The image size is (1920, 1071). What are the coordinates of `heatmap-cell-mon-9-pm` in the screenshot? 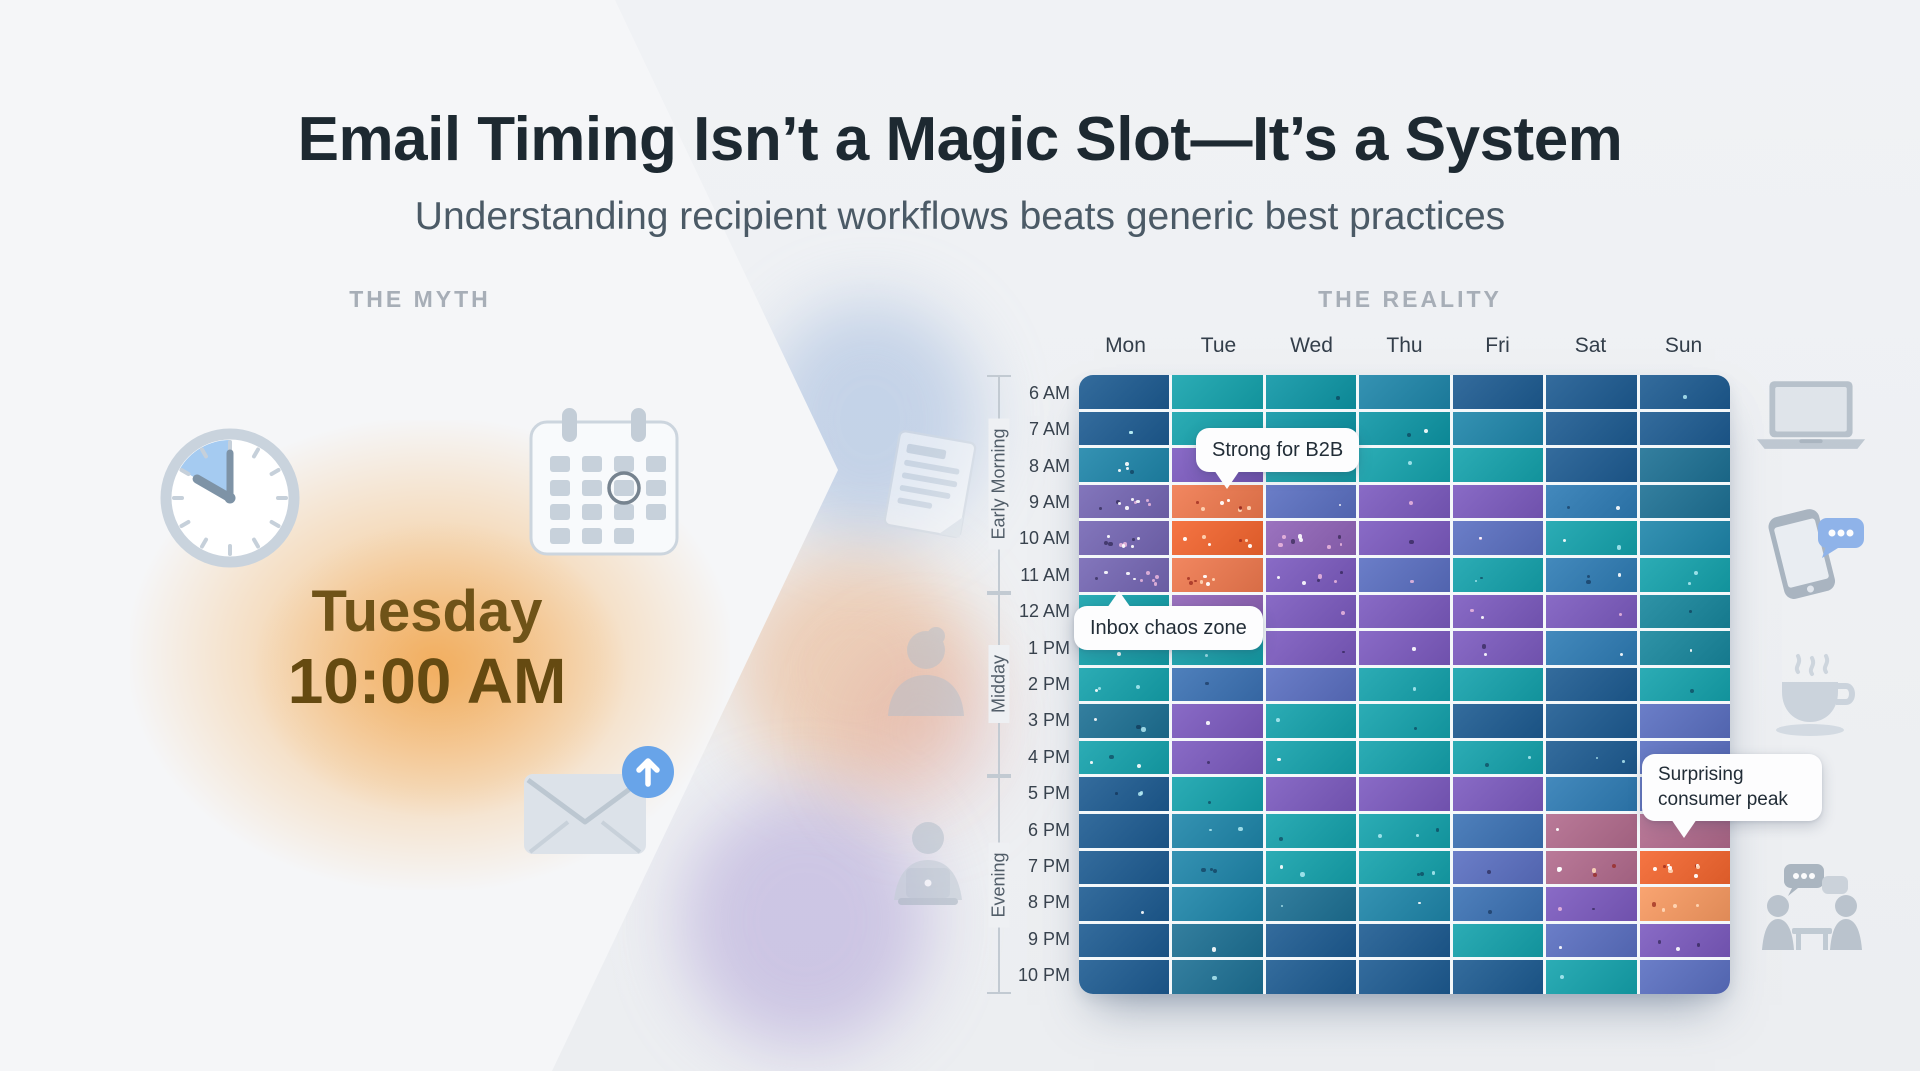 It's located at (1124, 940).